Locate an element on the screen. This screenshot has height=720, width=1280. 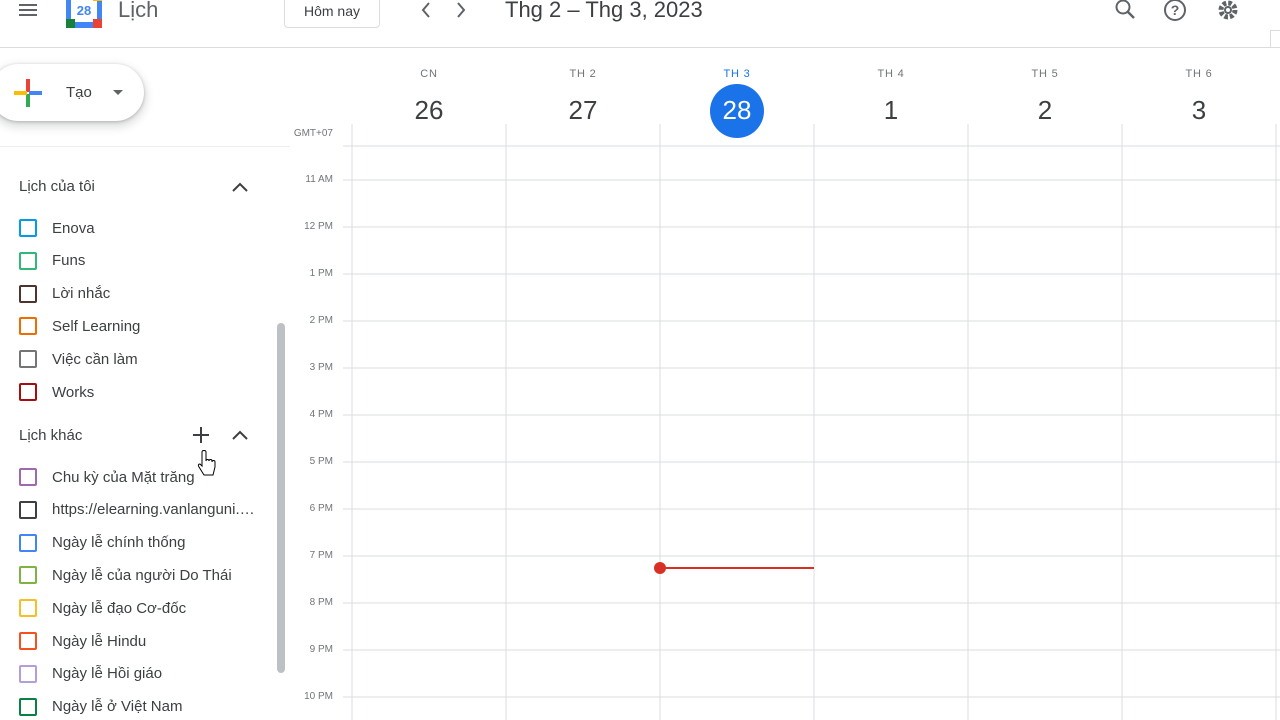
app-title: Lịch is located at coordinates (138, 11).